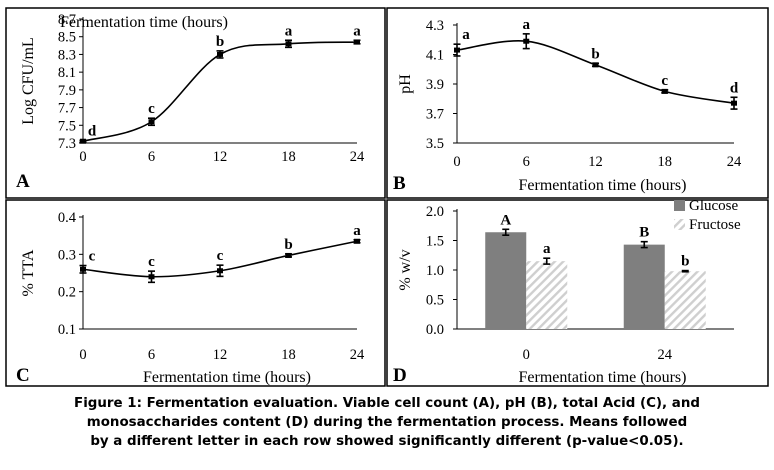  Describe the element at coordinates (505, 220) in the screenshot. I see `significance-letter: A` at that location.